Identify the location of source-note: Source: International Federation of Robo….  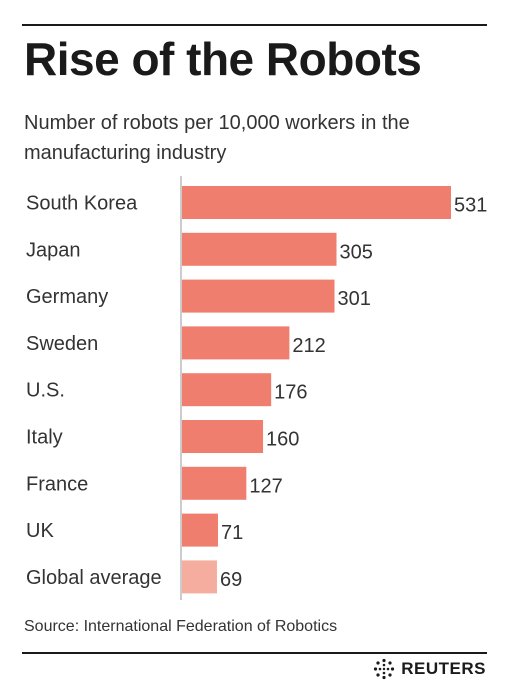
(181, 626).